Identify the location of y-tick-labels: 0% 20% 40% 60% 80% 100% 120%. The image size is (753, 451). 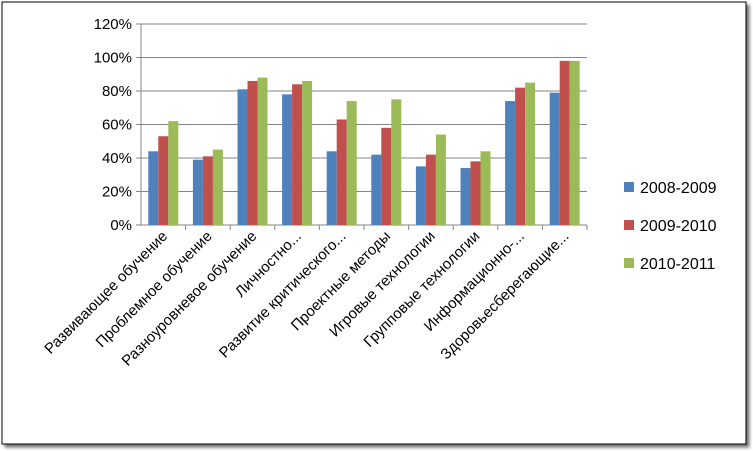
(113, 125).